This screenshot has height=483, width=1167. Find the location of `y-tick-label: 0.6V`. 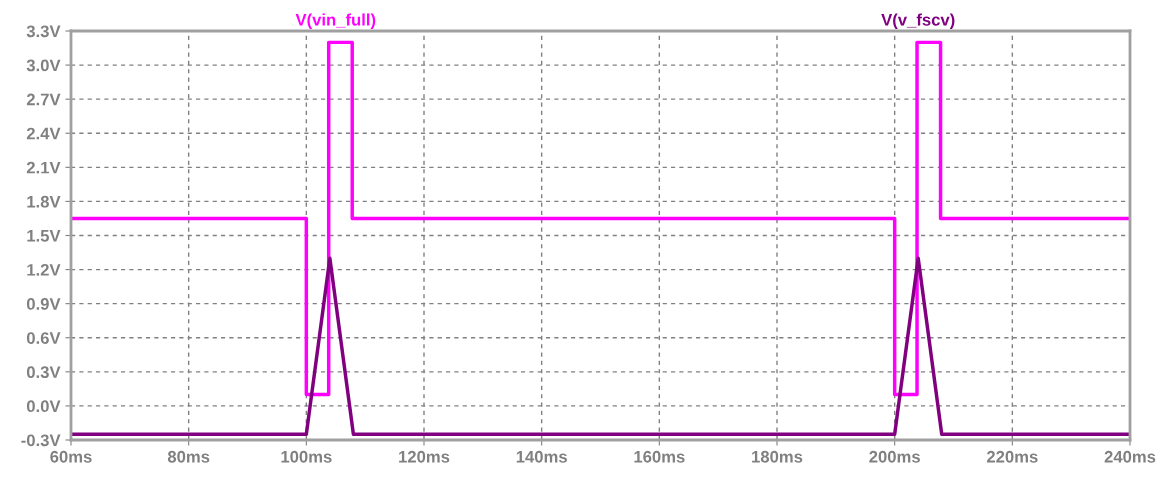

y-tick-label: 0.6V is located at coordinates (43, 338).